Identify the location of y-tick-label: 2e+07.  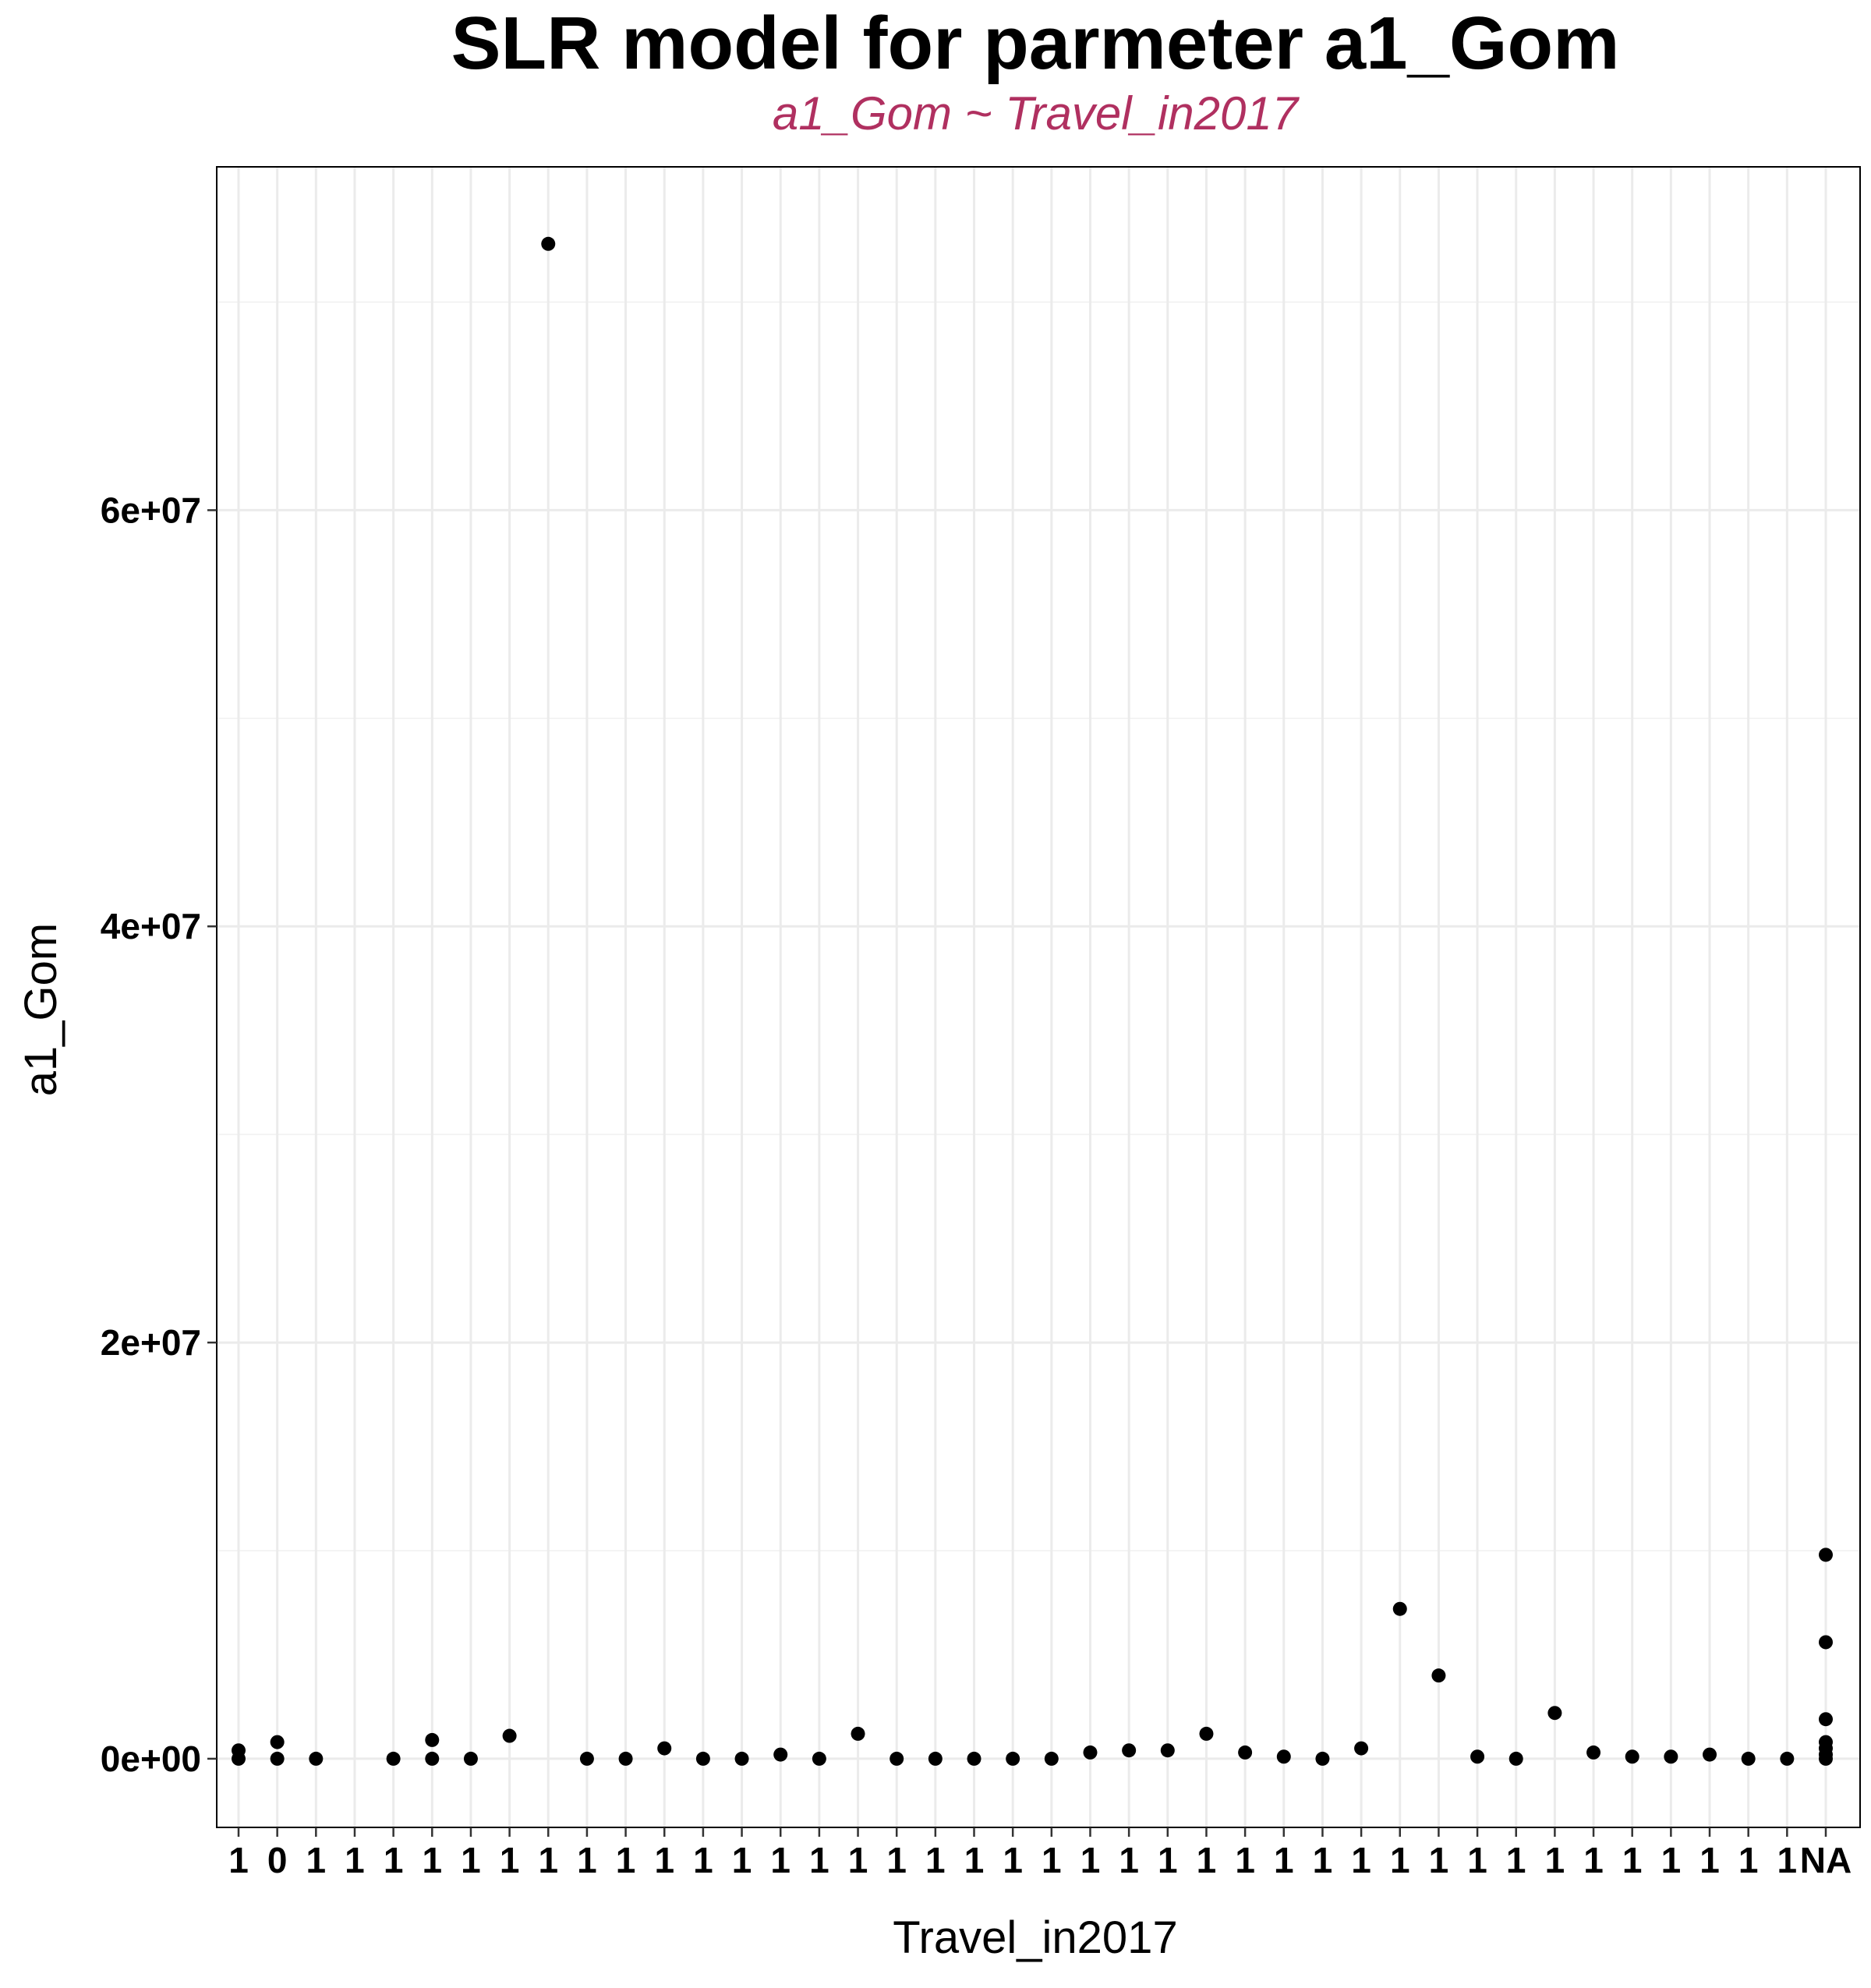
(151, 1342).